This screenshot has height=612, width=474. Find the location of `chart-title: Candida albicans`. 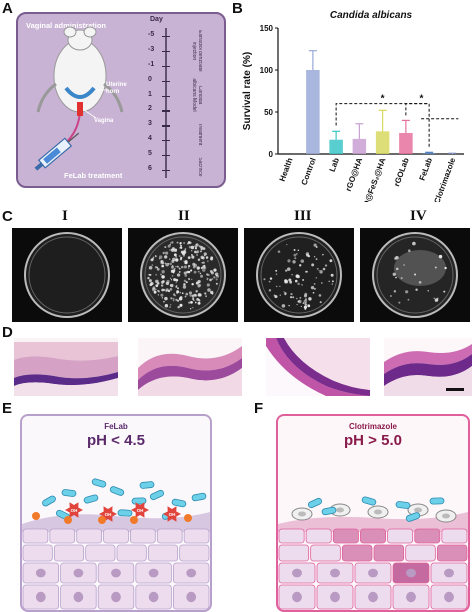

chart-title: Candida albicans is located at coordinates (371, 15).